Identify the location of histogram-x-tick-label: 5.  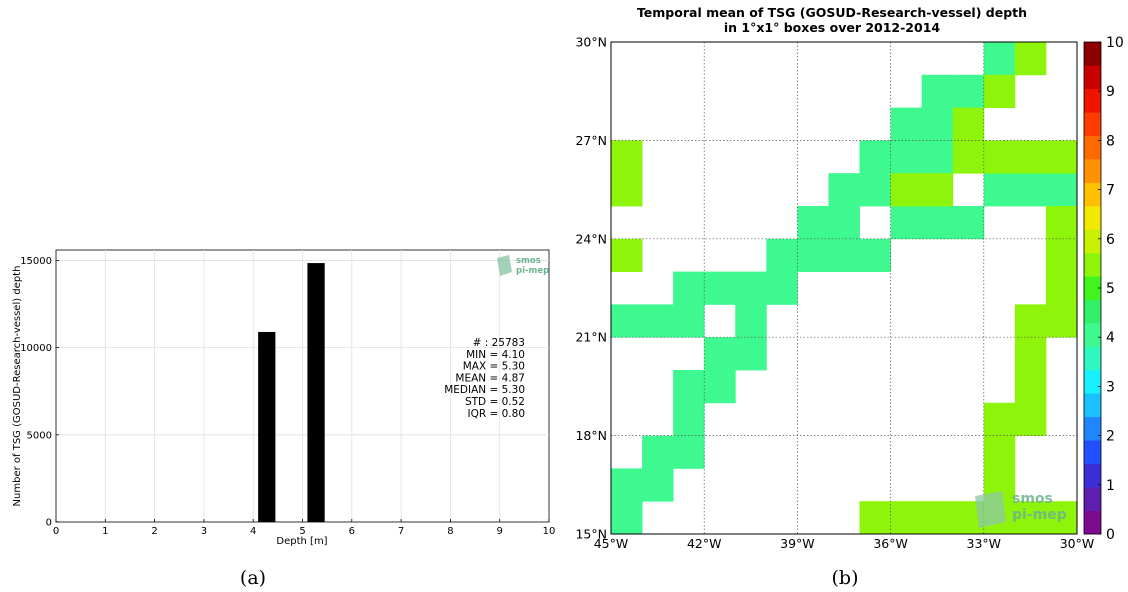
(302, 531).